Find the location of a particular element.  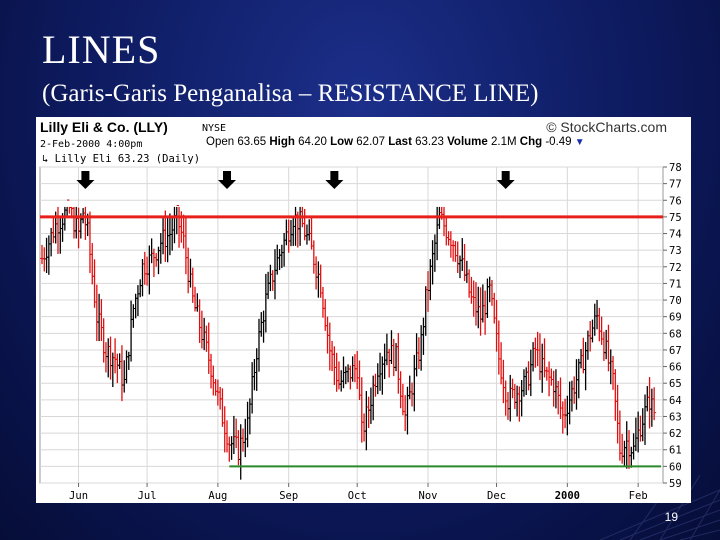

y-tick-label: 73 is located at coordinates (675, 251).